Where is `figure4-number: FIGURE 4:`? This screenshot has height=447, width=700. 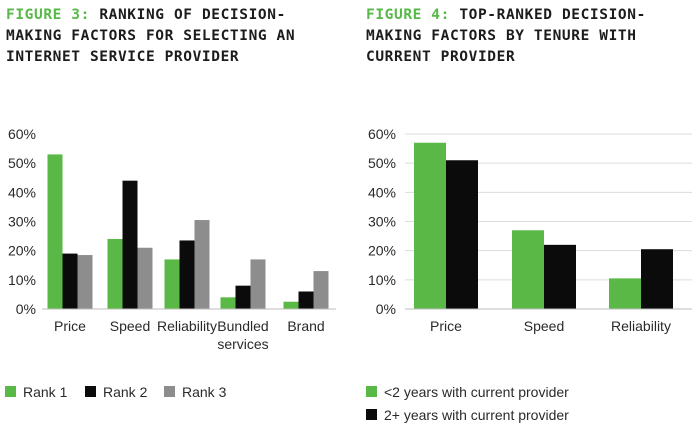 figure4-number: FIGURE 4: is located at coordinates (408, 15).